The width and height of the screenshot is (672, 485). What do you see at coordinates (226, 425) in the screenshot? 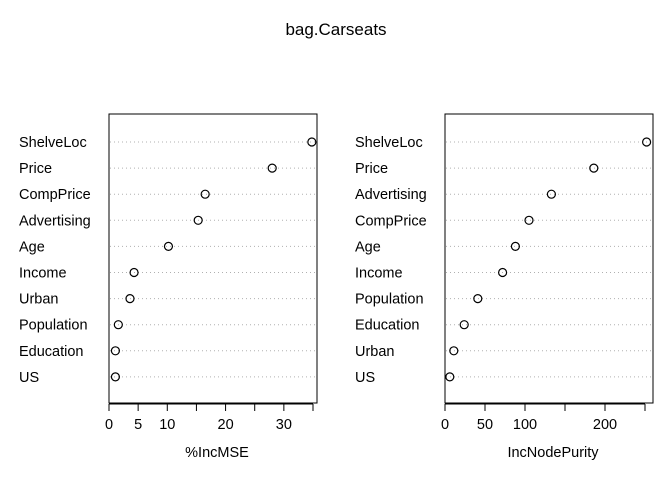
I see `x-tick-label: 20` at bounding box center [226, 425].